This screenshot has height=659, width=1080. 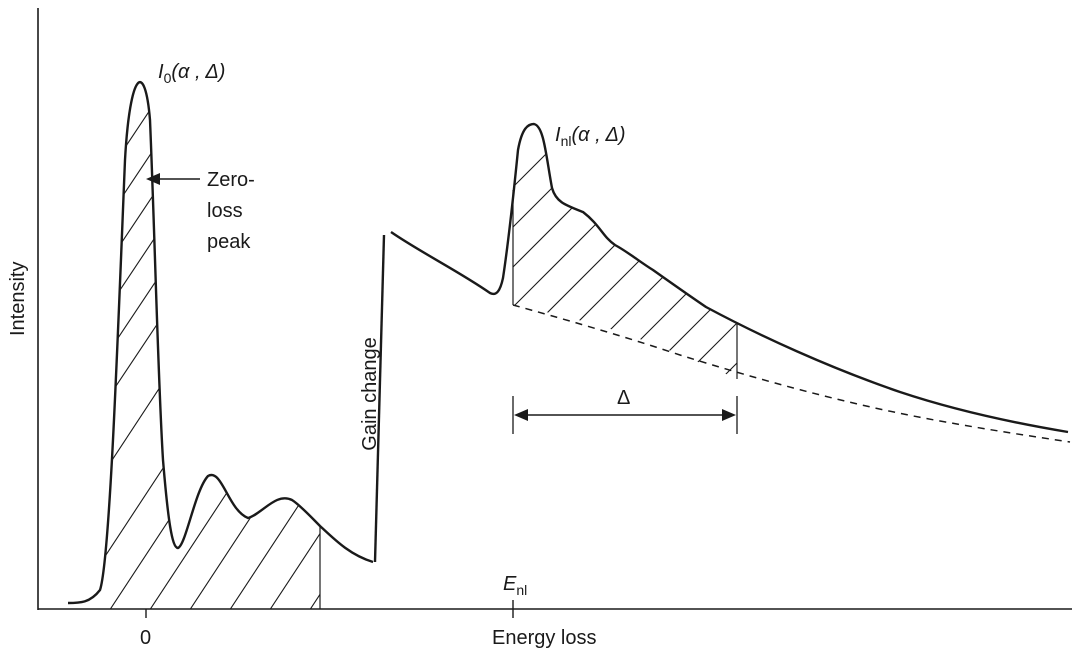 What do you see at coordinates (625, 259) in the screenshot?
I see `core-loss-hatching` at bounding box center [625, 259].